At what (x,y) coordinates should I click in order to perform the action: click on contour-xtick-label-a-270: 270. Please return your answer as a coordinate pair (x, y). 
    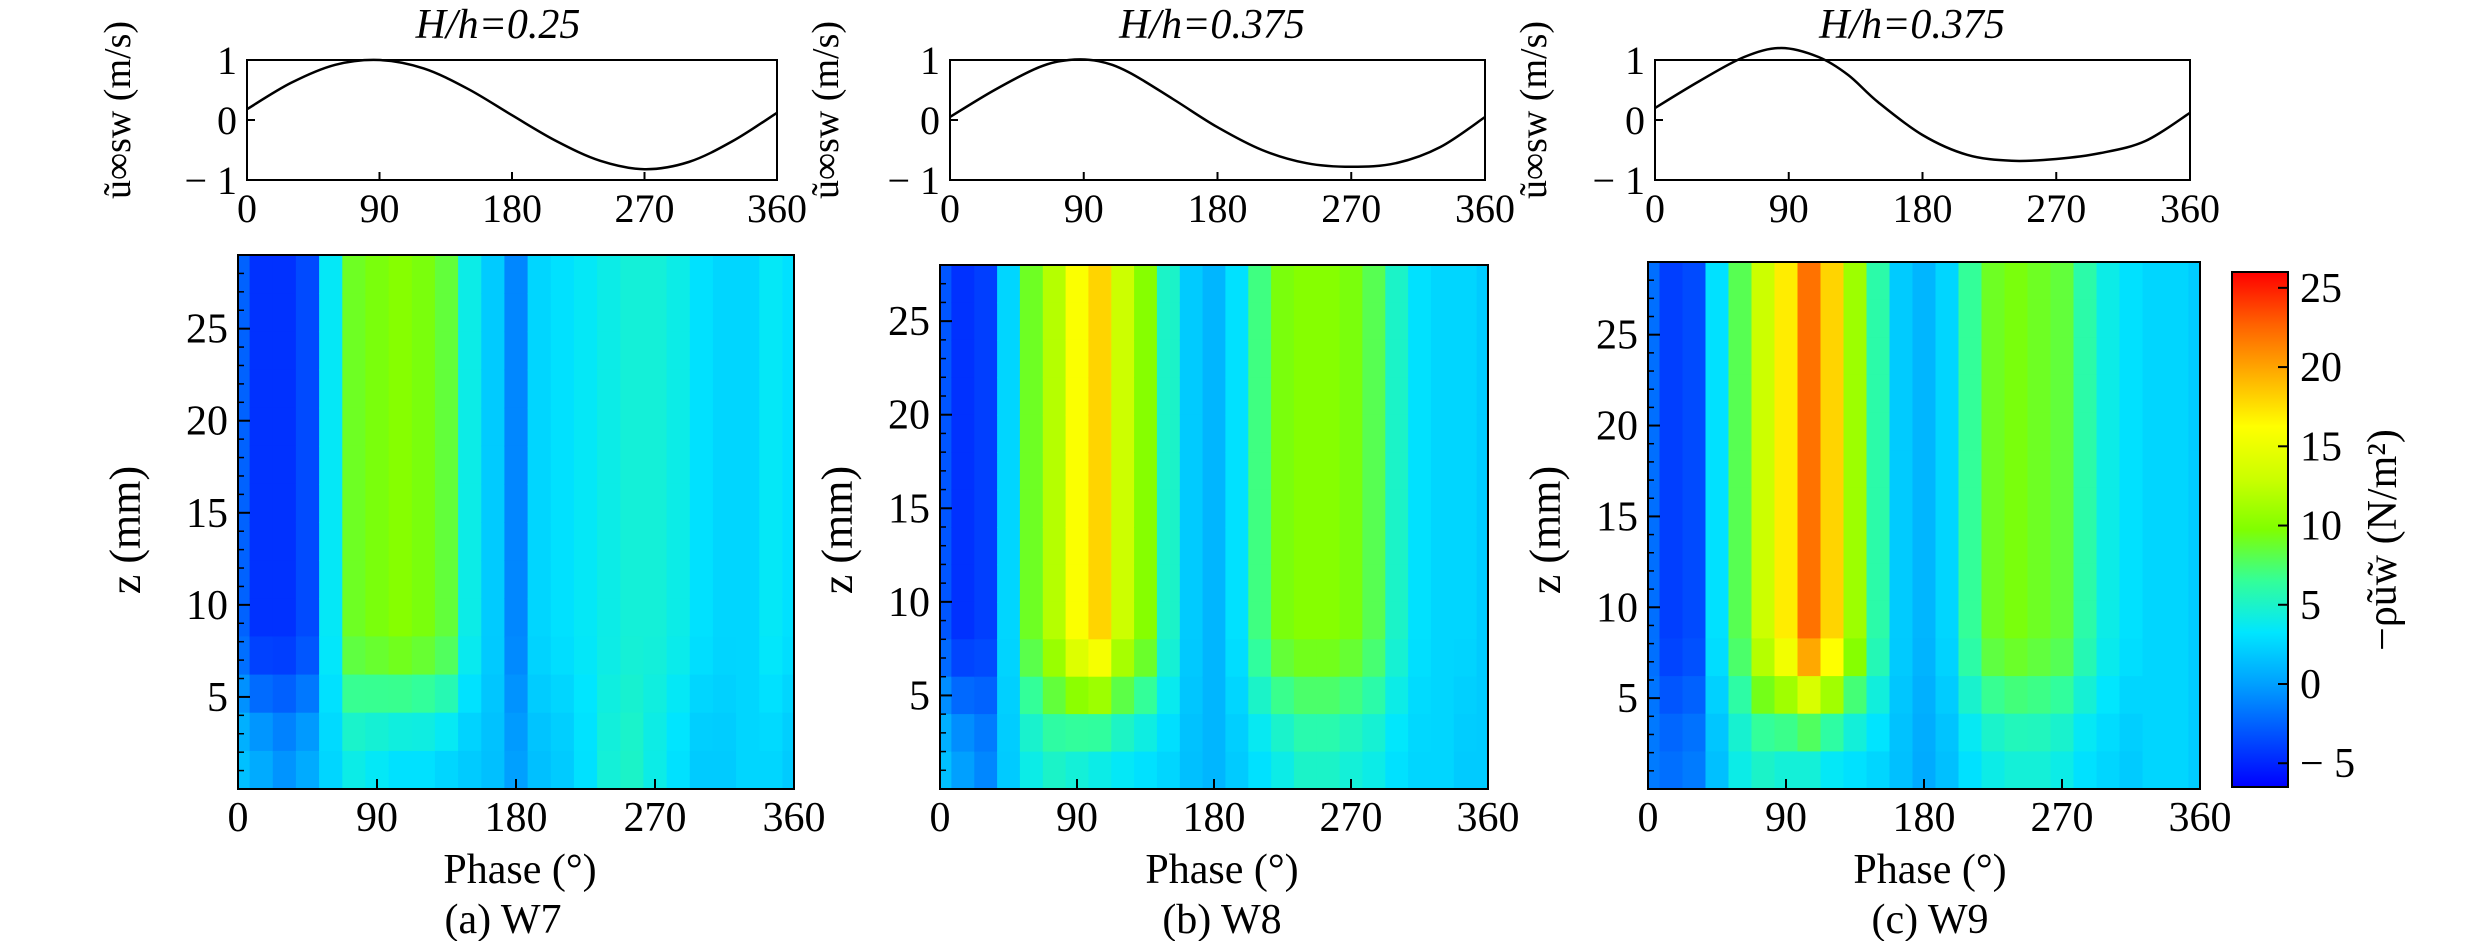
    Looking at the image, I should click on (655, 818).